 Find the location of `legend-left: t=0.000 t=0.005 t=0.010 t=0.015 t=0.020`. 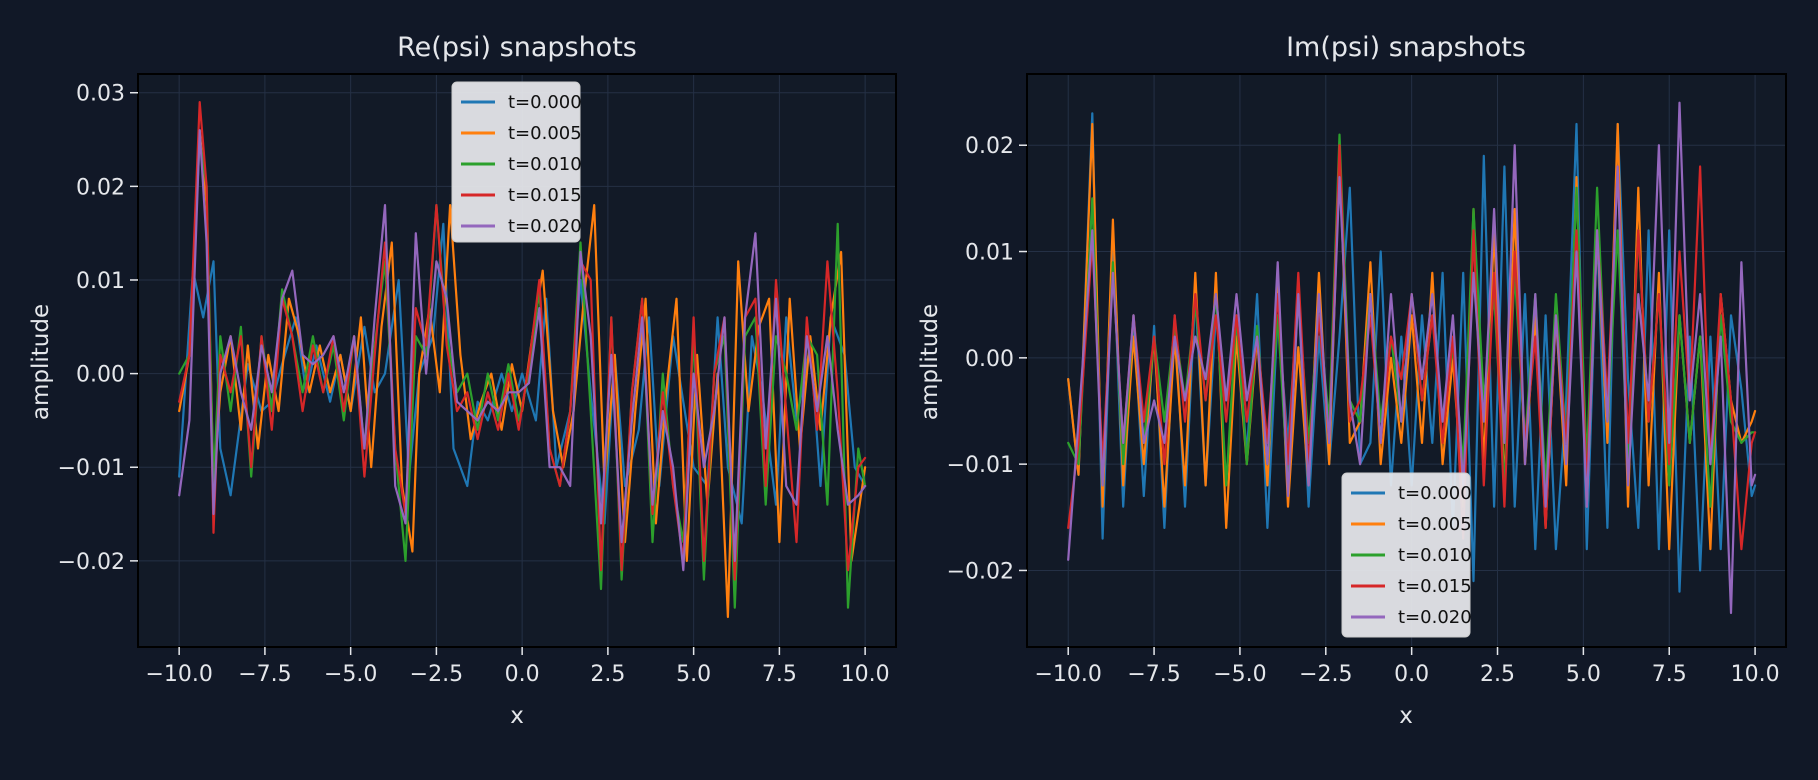

legend-left: t=0.000 t=0.005 t=0.010 t=0.015 t=0.020 is located at coordinates (516, 162).